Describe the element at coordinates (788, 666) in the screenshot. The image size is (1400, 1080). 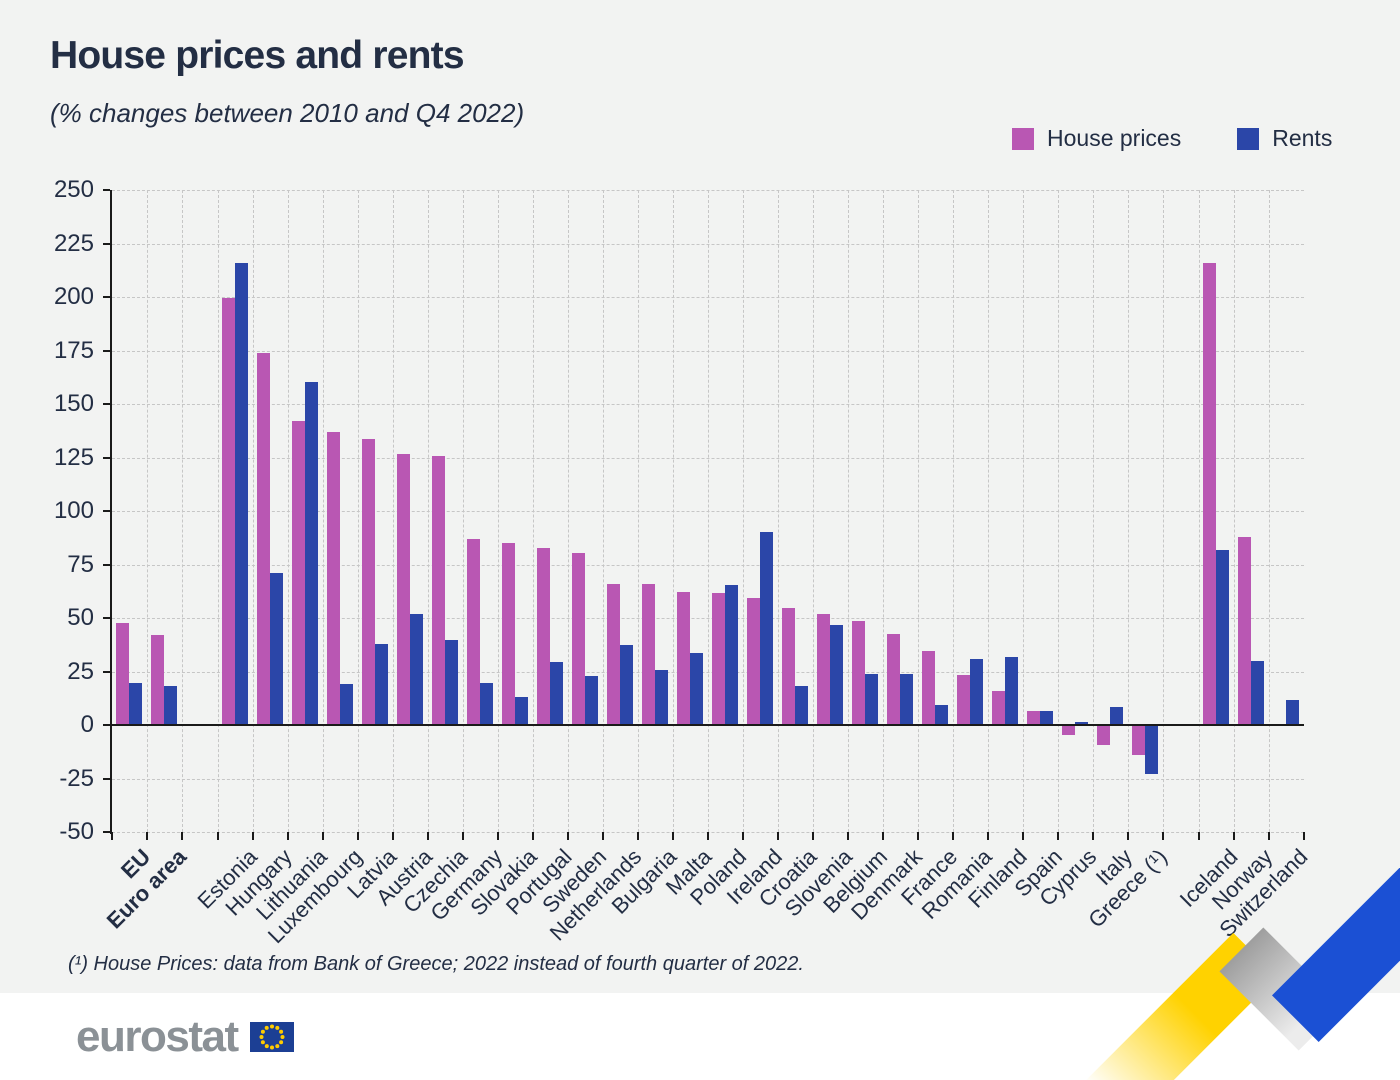
I see `bar-house-prices-croatia` at that location.